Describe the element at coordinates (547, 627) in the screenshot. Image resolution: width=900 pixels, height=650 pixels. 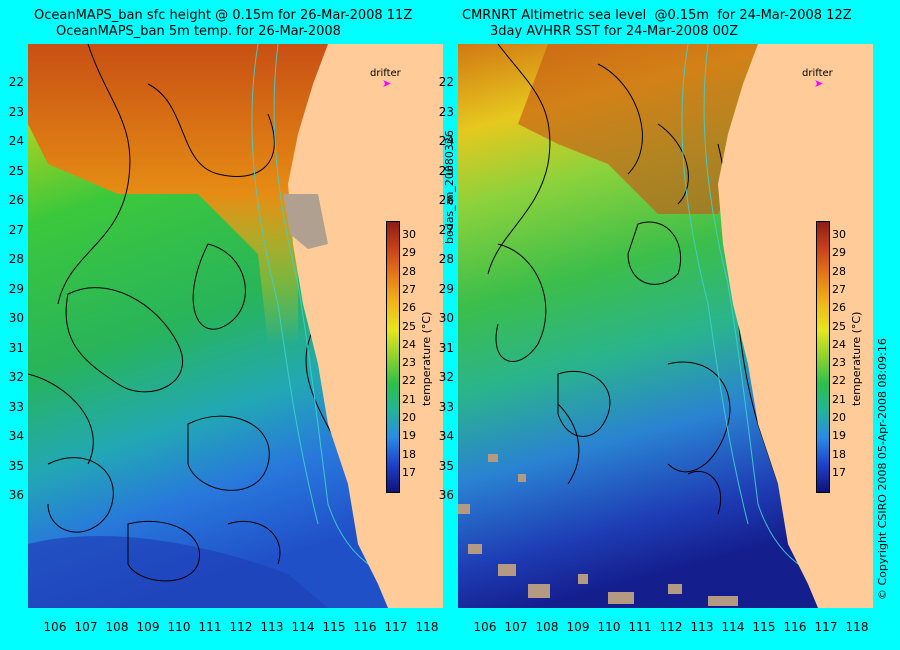
I see `lon-tick-right: 108` at that location.